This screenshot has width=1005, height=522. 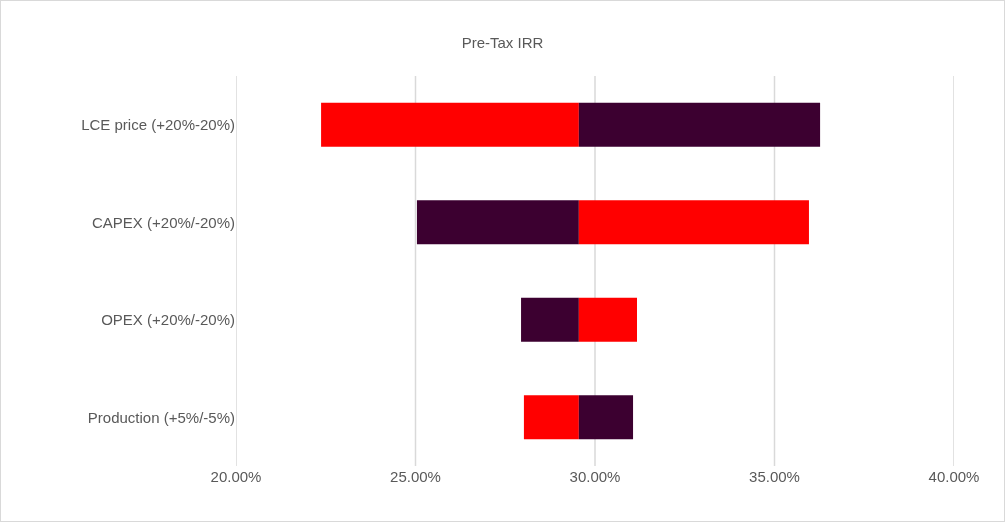 What do you see at coordinates (236, 476) in the screenshot?
I see `x-tick-label: 20.00%` at bounding box center [236, 476].